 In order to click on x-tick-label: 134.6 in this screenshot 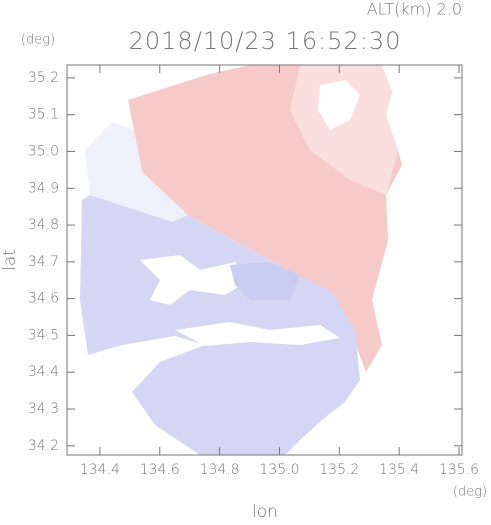, I will do `click(160, 470)`.